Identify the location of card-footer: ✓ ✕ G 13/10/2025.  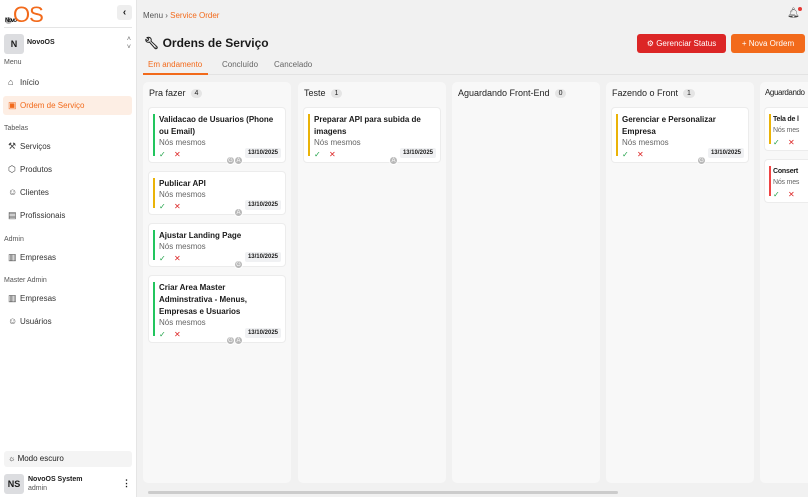
(685, 156).